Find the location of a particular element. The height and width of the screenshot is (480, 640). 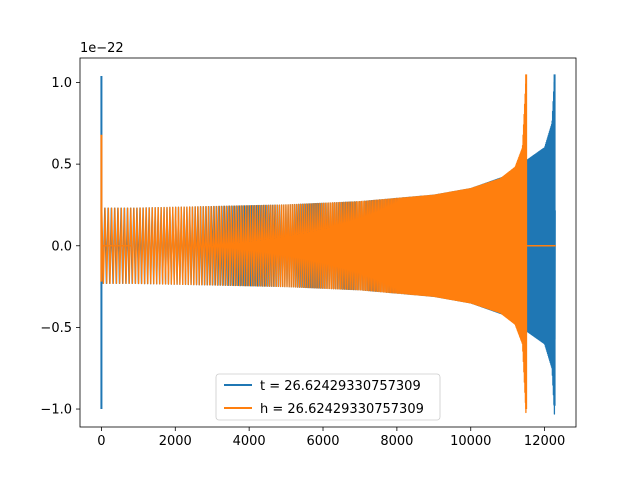

y-tick-label: −0.5 is located at coordinates (56, 328).